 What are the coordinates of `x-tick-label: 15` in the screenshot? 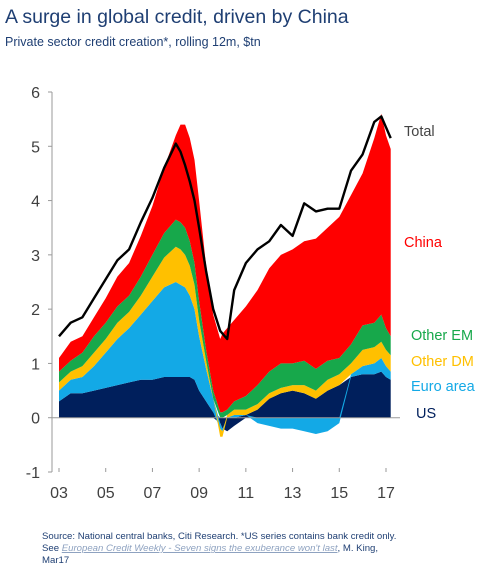 It's located at (339, 493).